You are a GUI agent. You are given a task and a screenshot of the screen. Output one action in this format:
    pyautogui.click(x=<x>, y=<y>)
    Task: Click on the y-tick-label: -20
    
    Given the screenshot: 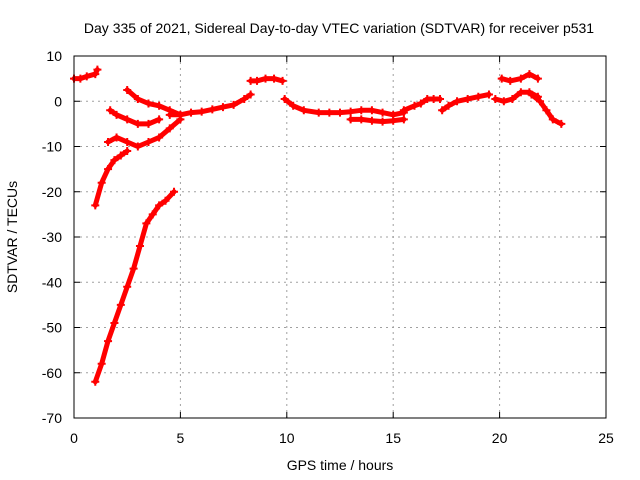 What is the action you would take?
    pyautogui.click(x=52, y=192)
    